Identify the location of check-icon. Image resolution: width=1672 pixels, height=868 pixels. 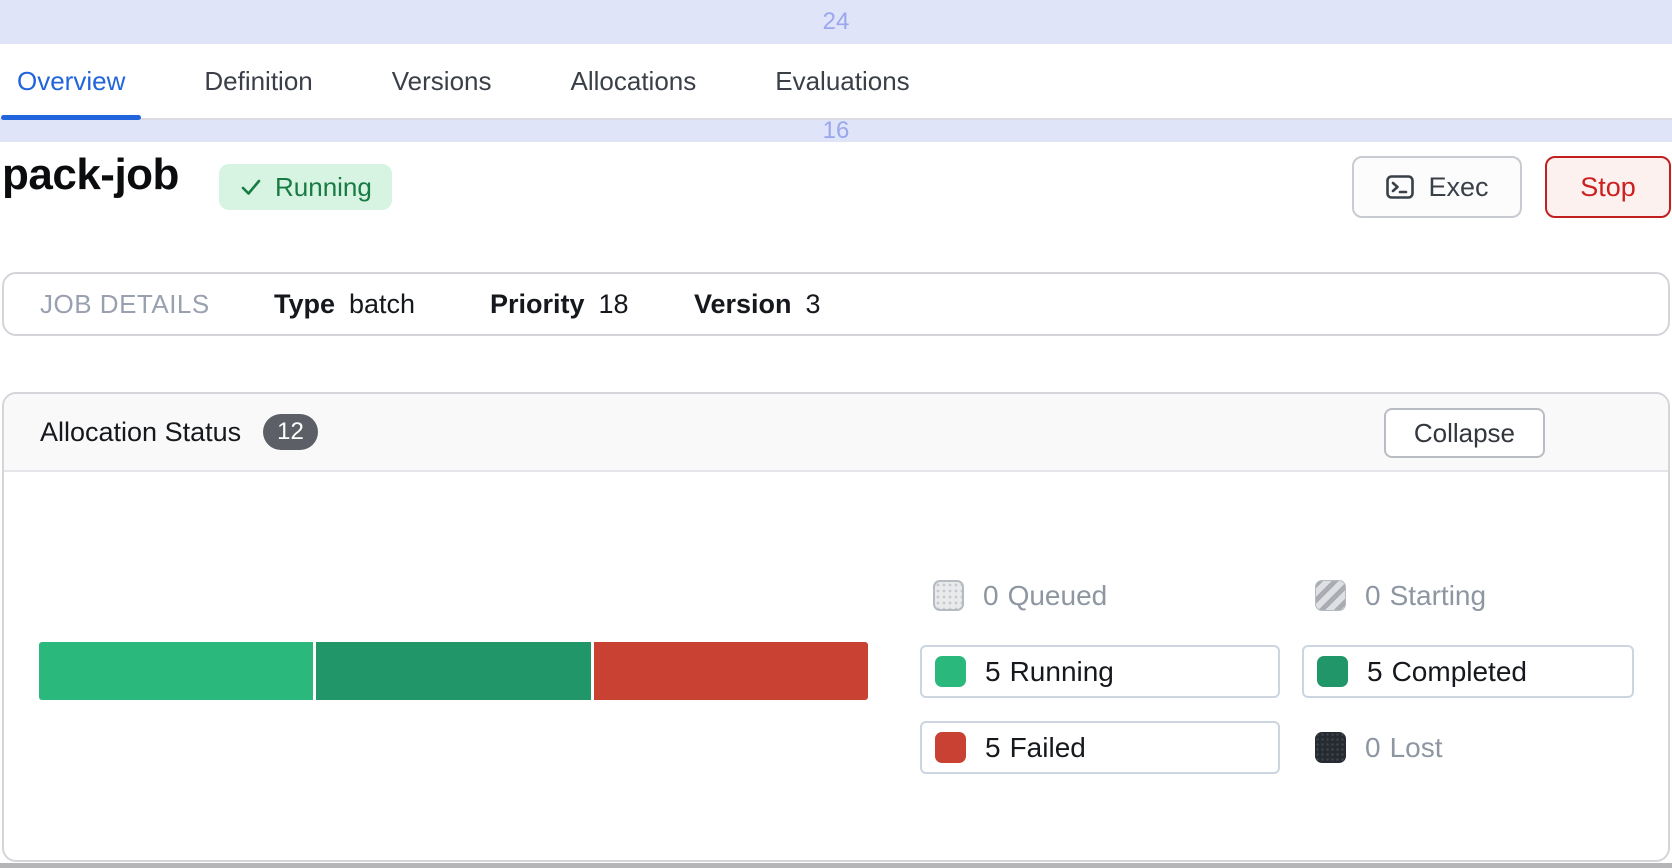
(251, 187).